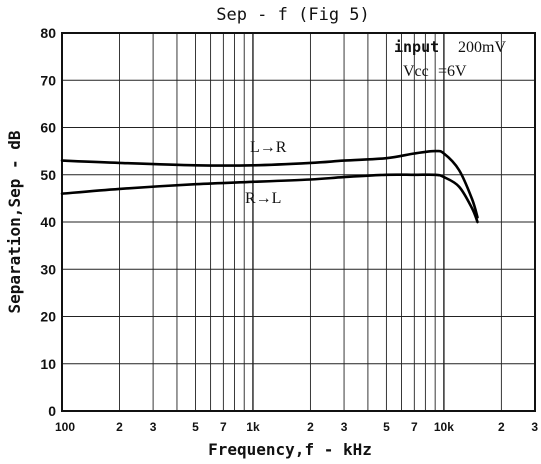  I want to click on y-tick-label: 40, so click(48, 222).